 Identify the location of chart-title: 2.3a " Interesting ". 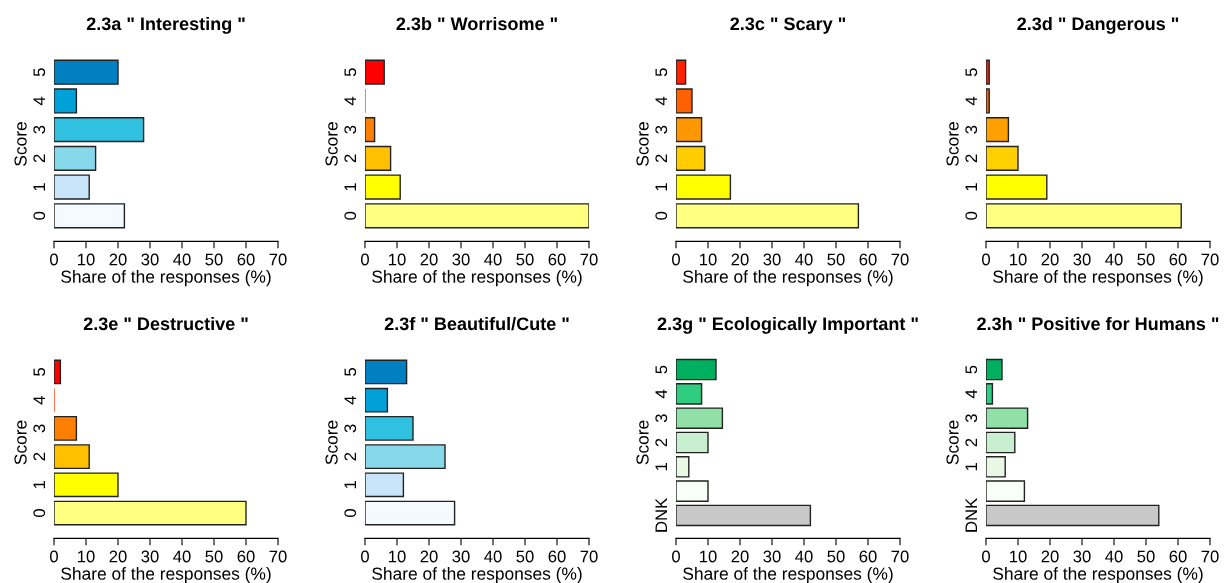
(165, 25).